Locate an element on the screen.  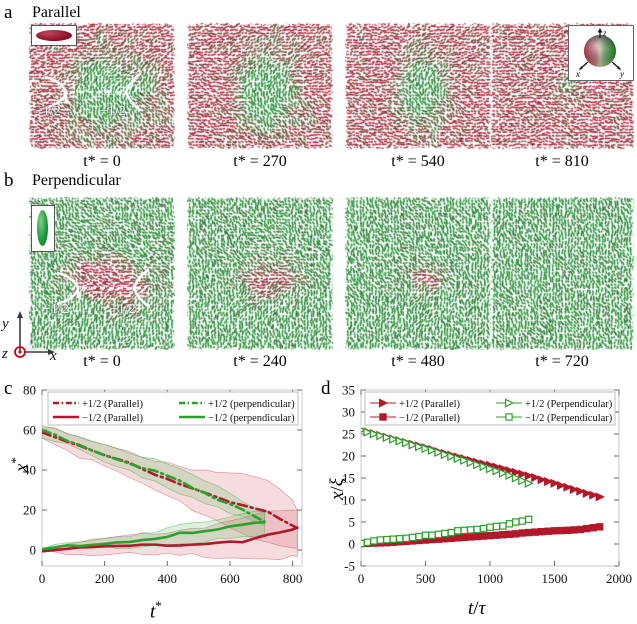
panel-letter-c: c is located at coordinates (8, 388).